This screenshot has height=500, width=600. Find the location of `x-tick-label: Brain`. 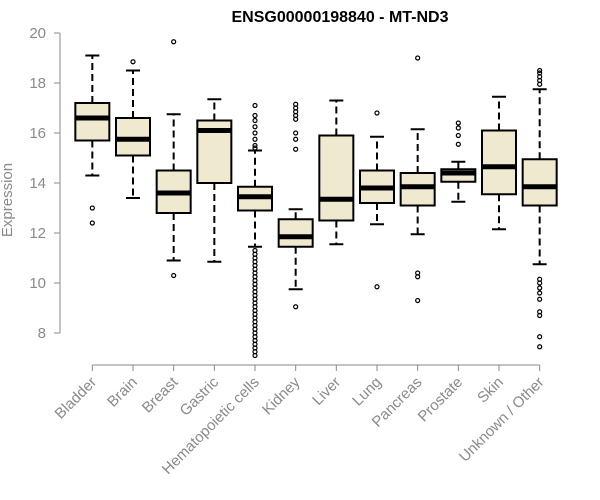

x-tick-label: Brain is located at coordinates (122, 392).